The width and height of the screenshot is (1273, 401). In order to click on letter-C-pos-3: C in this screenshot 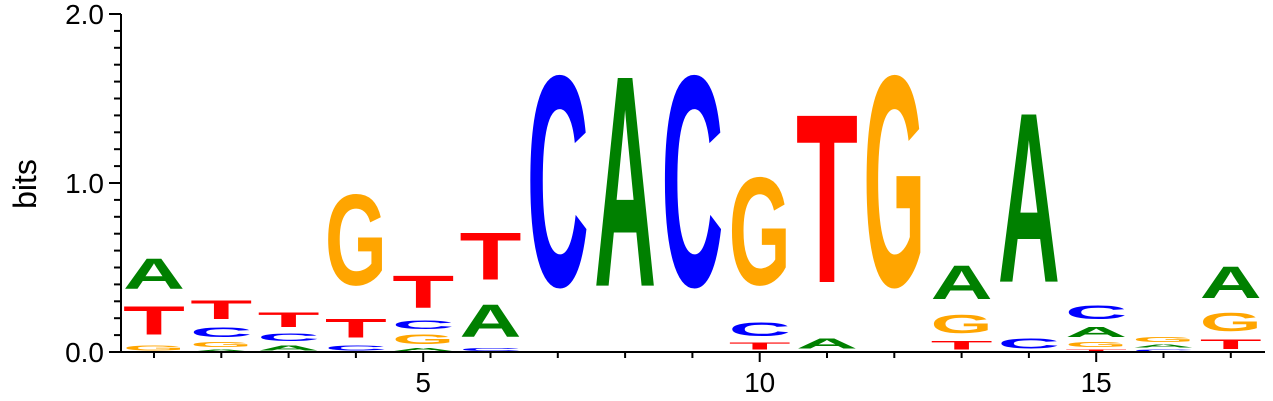, I will do `click(289, 338)`.